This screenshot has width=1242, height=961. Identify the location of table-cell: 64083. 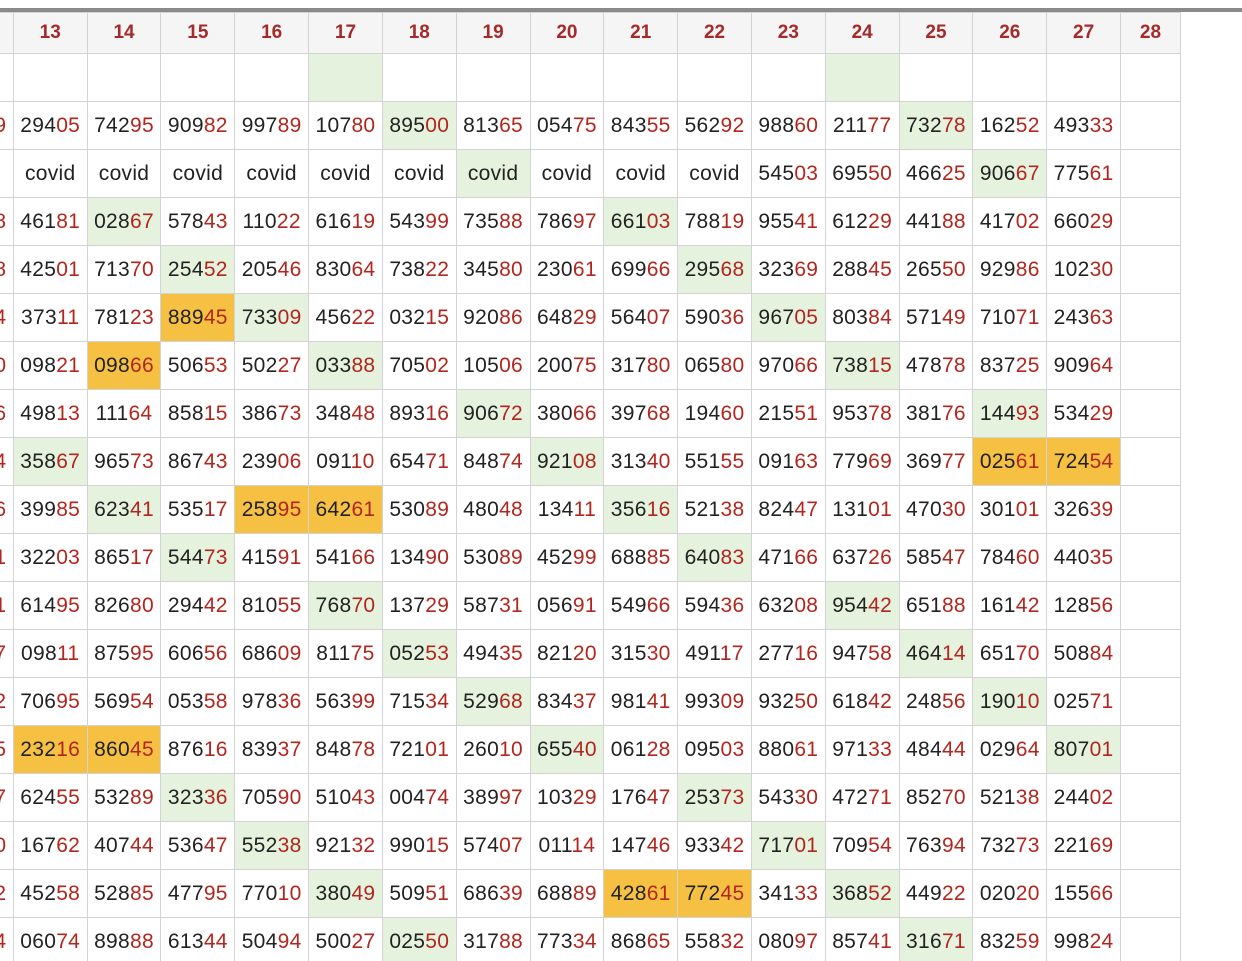
(714, 557).